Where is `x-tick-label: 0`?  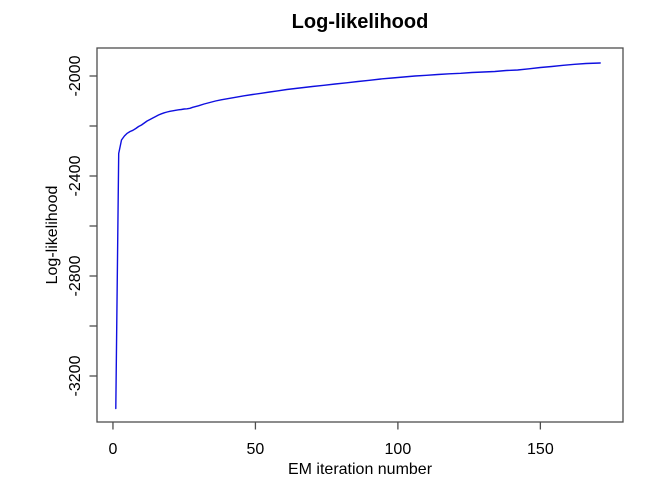
x-tick-label: 0 is located at coordinates (113, 449).